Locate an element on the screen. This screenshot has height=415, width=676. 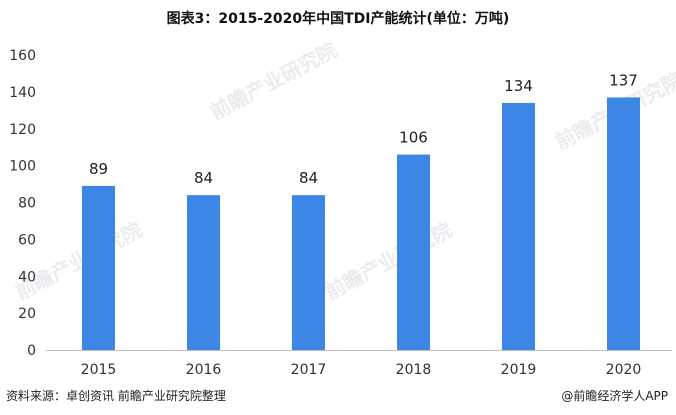
x-tick-label: 2017 is located at coordinates (309, 370).